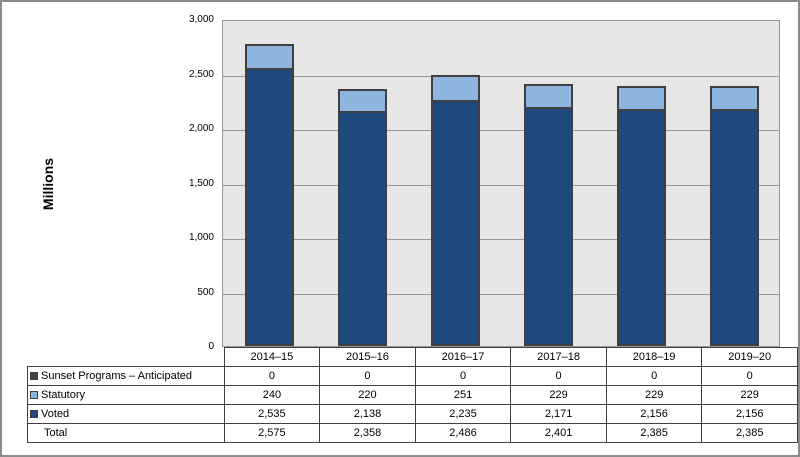  I want to click on table-row: Statutory 240 220 251 229 229 229, so click(412, 395).